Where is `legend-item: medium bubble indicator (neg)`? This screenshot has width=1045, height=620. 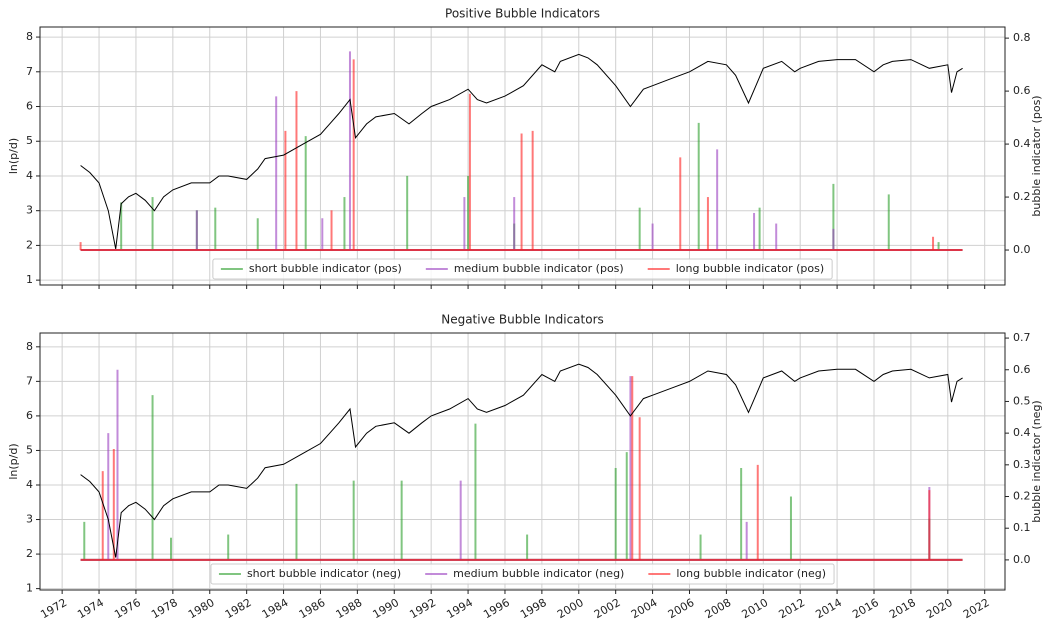 legend-item: medium bubble indicator (neg) is located at coordinates (524, 573).